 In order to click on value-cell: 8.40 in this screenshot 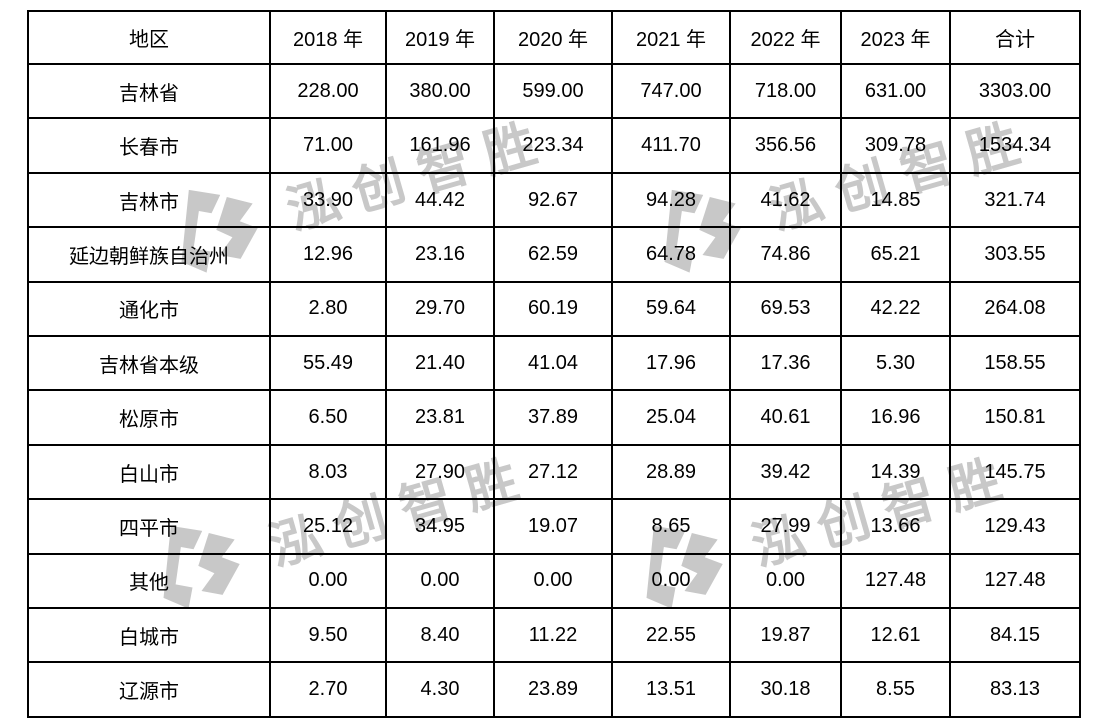, I will do `click(440, 635)`.